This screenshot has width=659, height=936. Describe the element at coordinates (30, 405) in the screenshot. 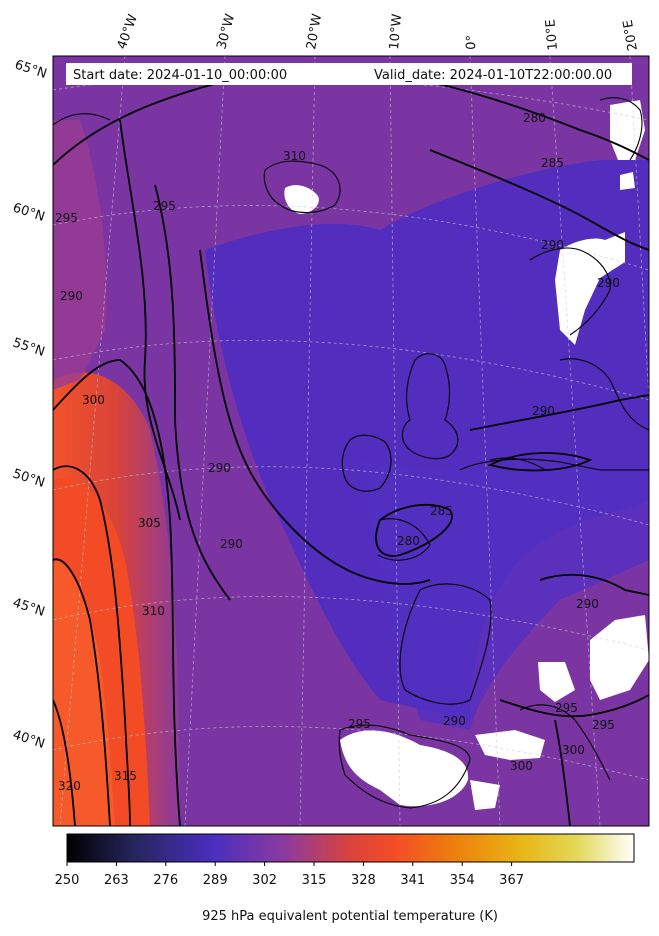

I see `latitude-labels: 65°N 60°N 55°N 50°N 45°N 40°N` at that location.